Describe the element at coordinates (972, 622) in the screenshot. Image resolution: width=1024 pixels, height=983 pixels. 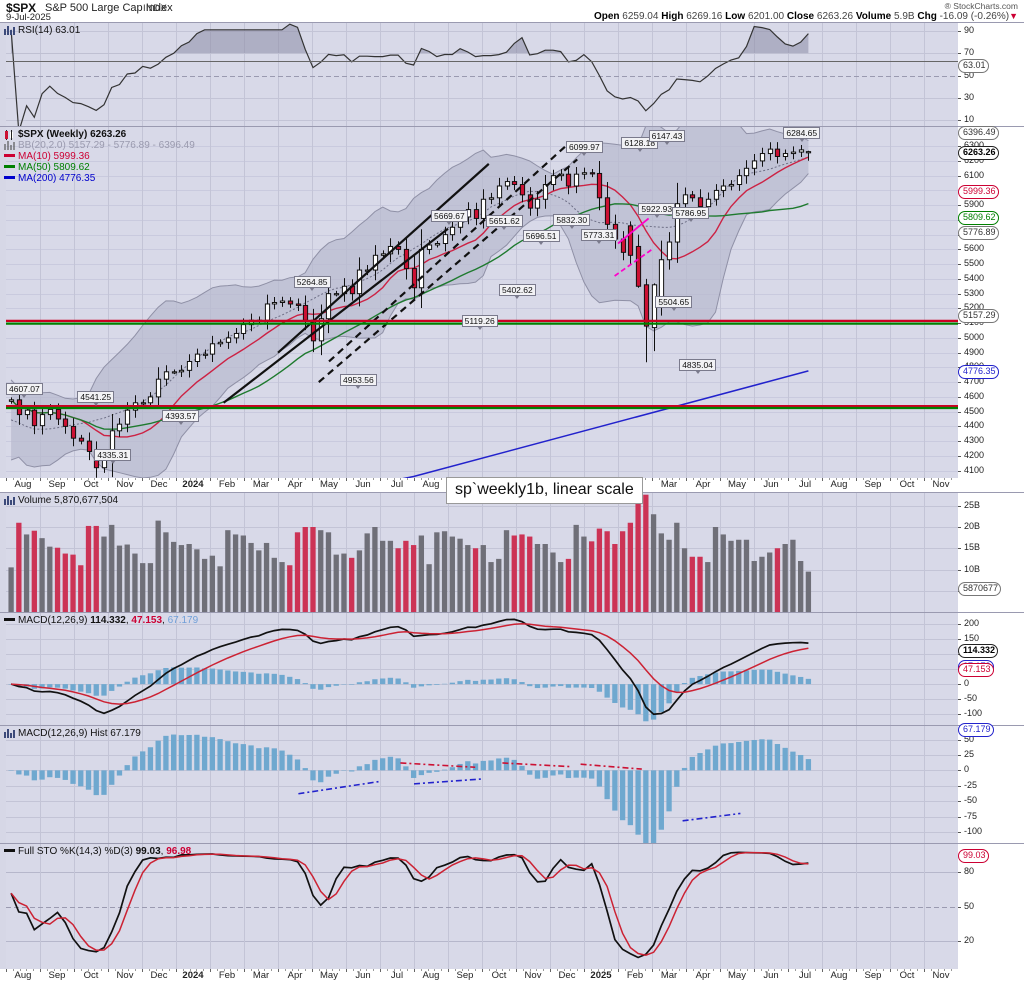
I see `axis-tick-label: 200` at that location.